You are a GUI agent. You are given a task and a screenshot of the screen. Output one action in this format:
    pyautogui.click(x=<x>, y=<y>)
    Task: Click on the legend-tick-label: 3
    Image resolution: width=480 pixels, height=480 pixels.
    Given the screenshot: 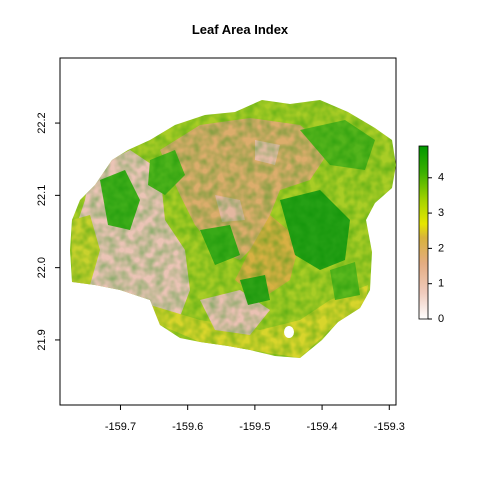 What is the action you would take?
    pyautogui.click(x=441, y=213)
    